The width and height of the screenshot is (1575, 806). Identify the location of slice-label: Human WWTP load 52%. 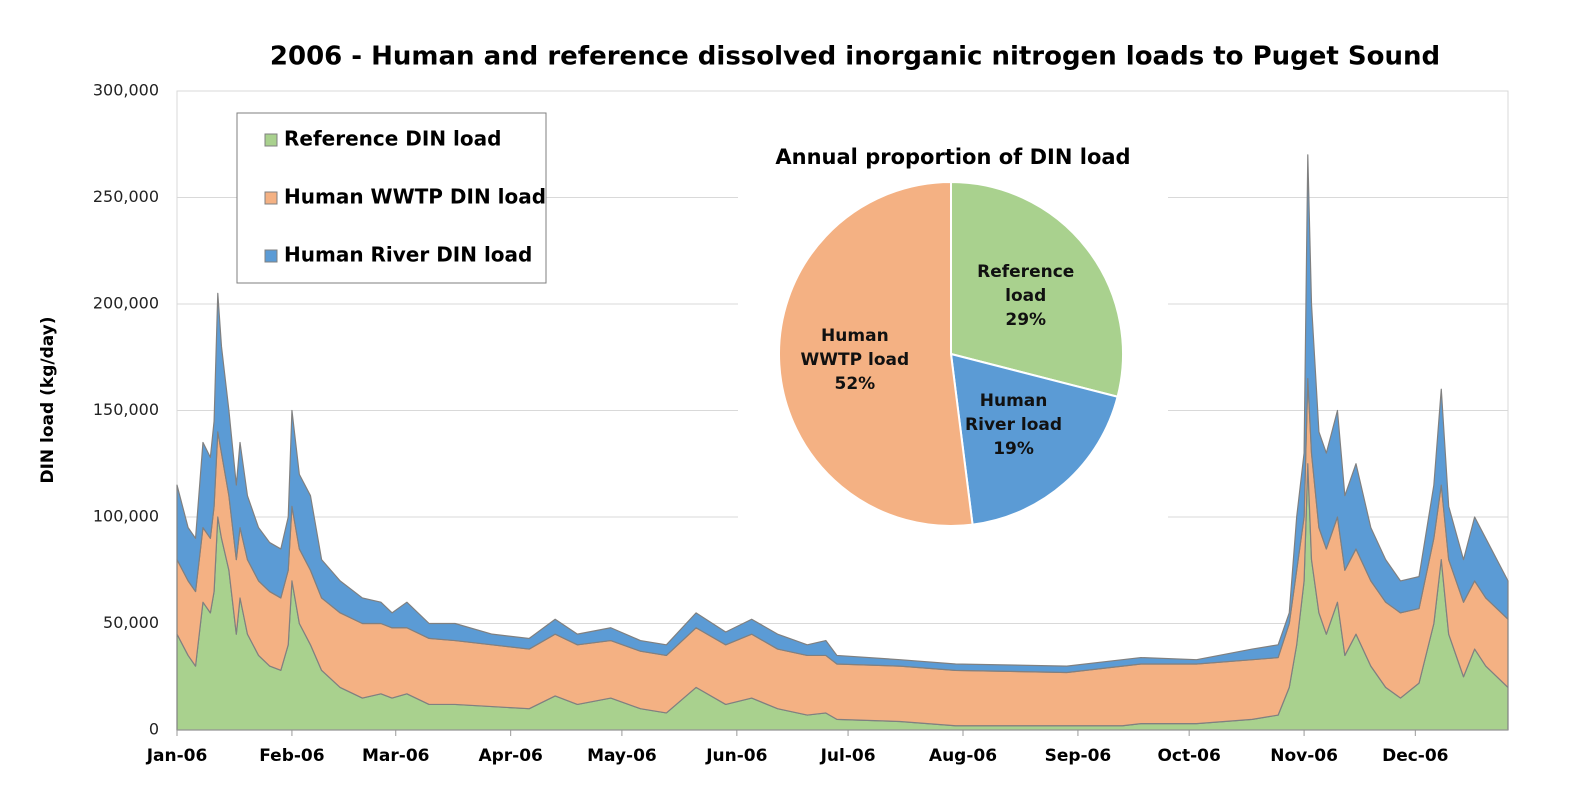
(855, 360).